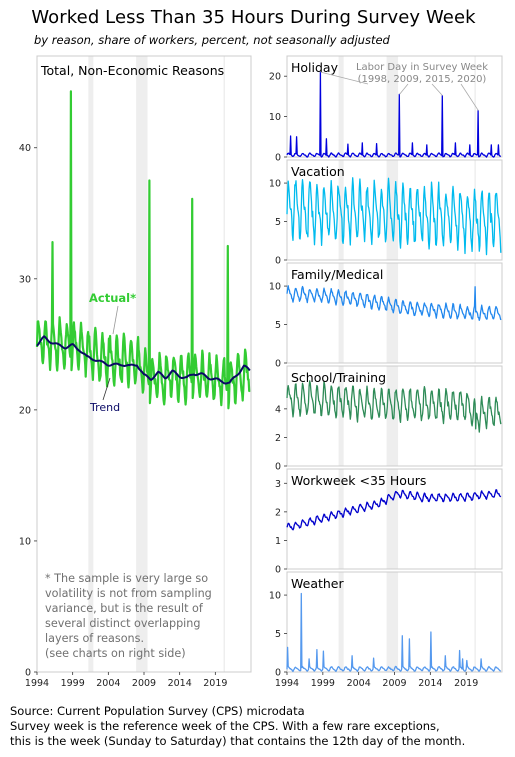 Image resolution: width=515 pixels, height=757 pixels. What do you see at coordinates (278, 541) in the screenshot?
I see `y-tick-label: 1` at bounding box center [278, 541].